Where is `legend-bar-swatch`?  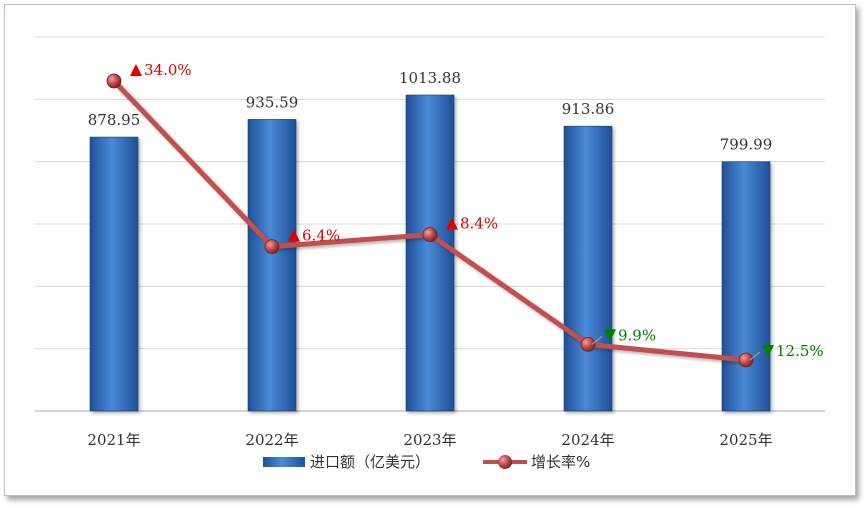
legend-bar-swatch is located at coordinates (284, 462).